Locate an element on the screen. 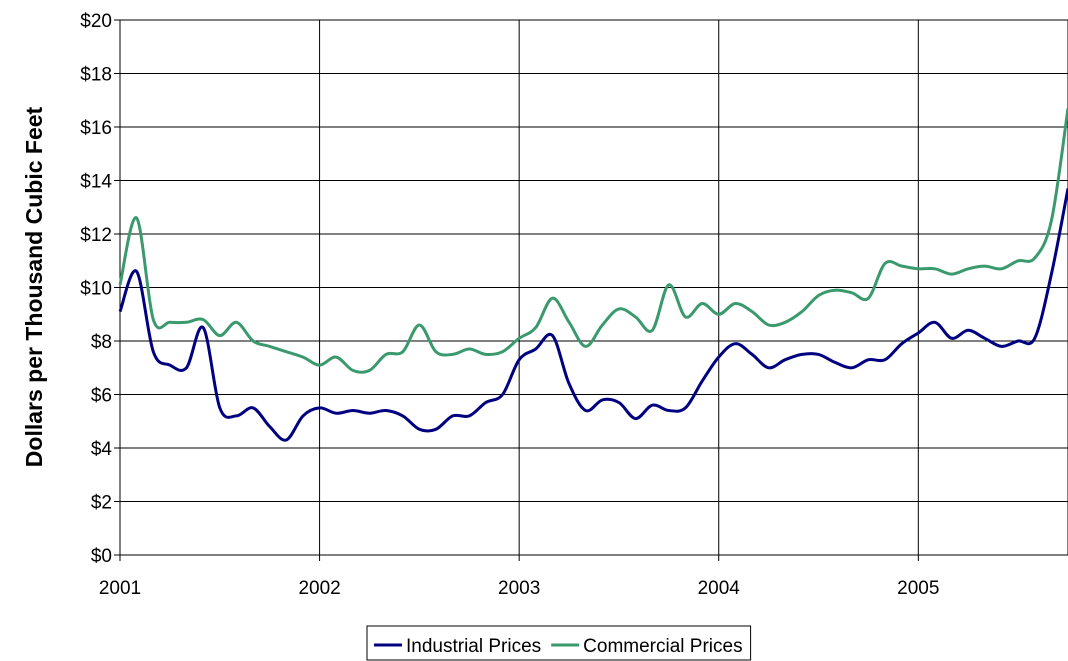  x-axis-ticks: 2001 2002 2003 2004 2005 is located at coordinates (519, 577).